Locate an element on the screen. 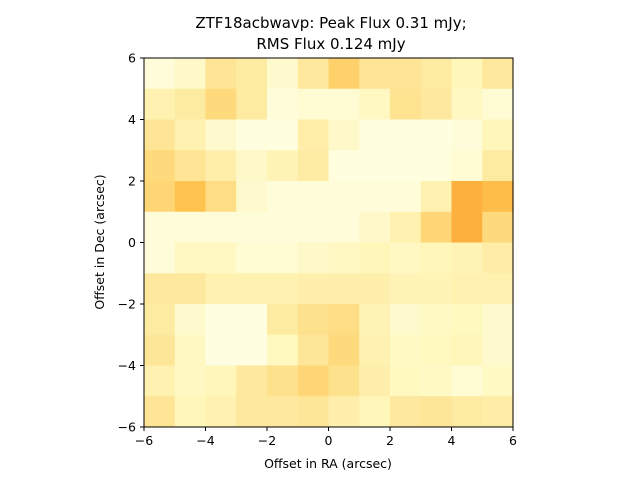 The image size is (640, 480). x-tick-label: 4 is located at coordinates (452, 440).